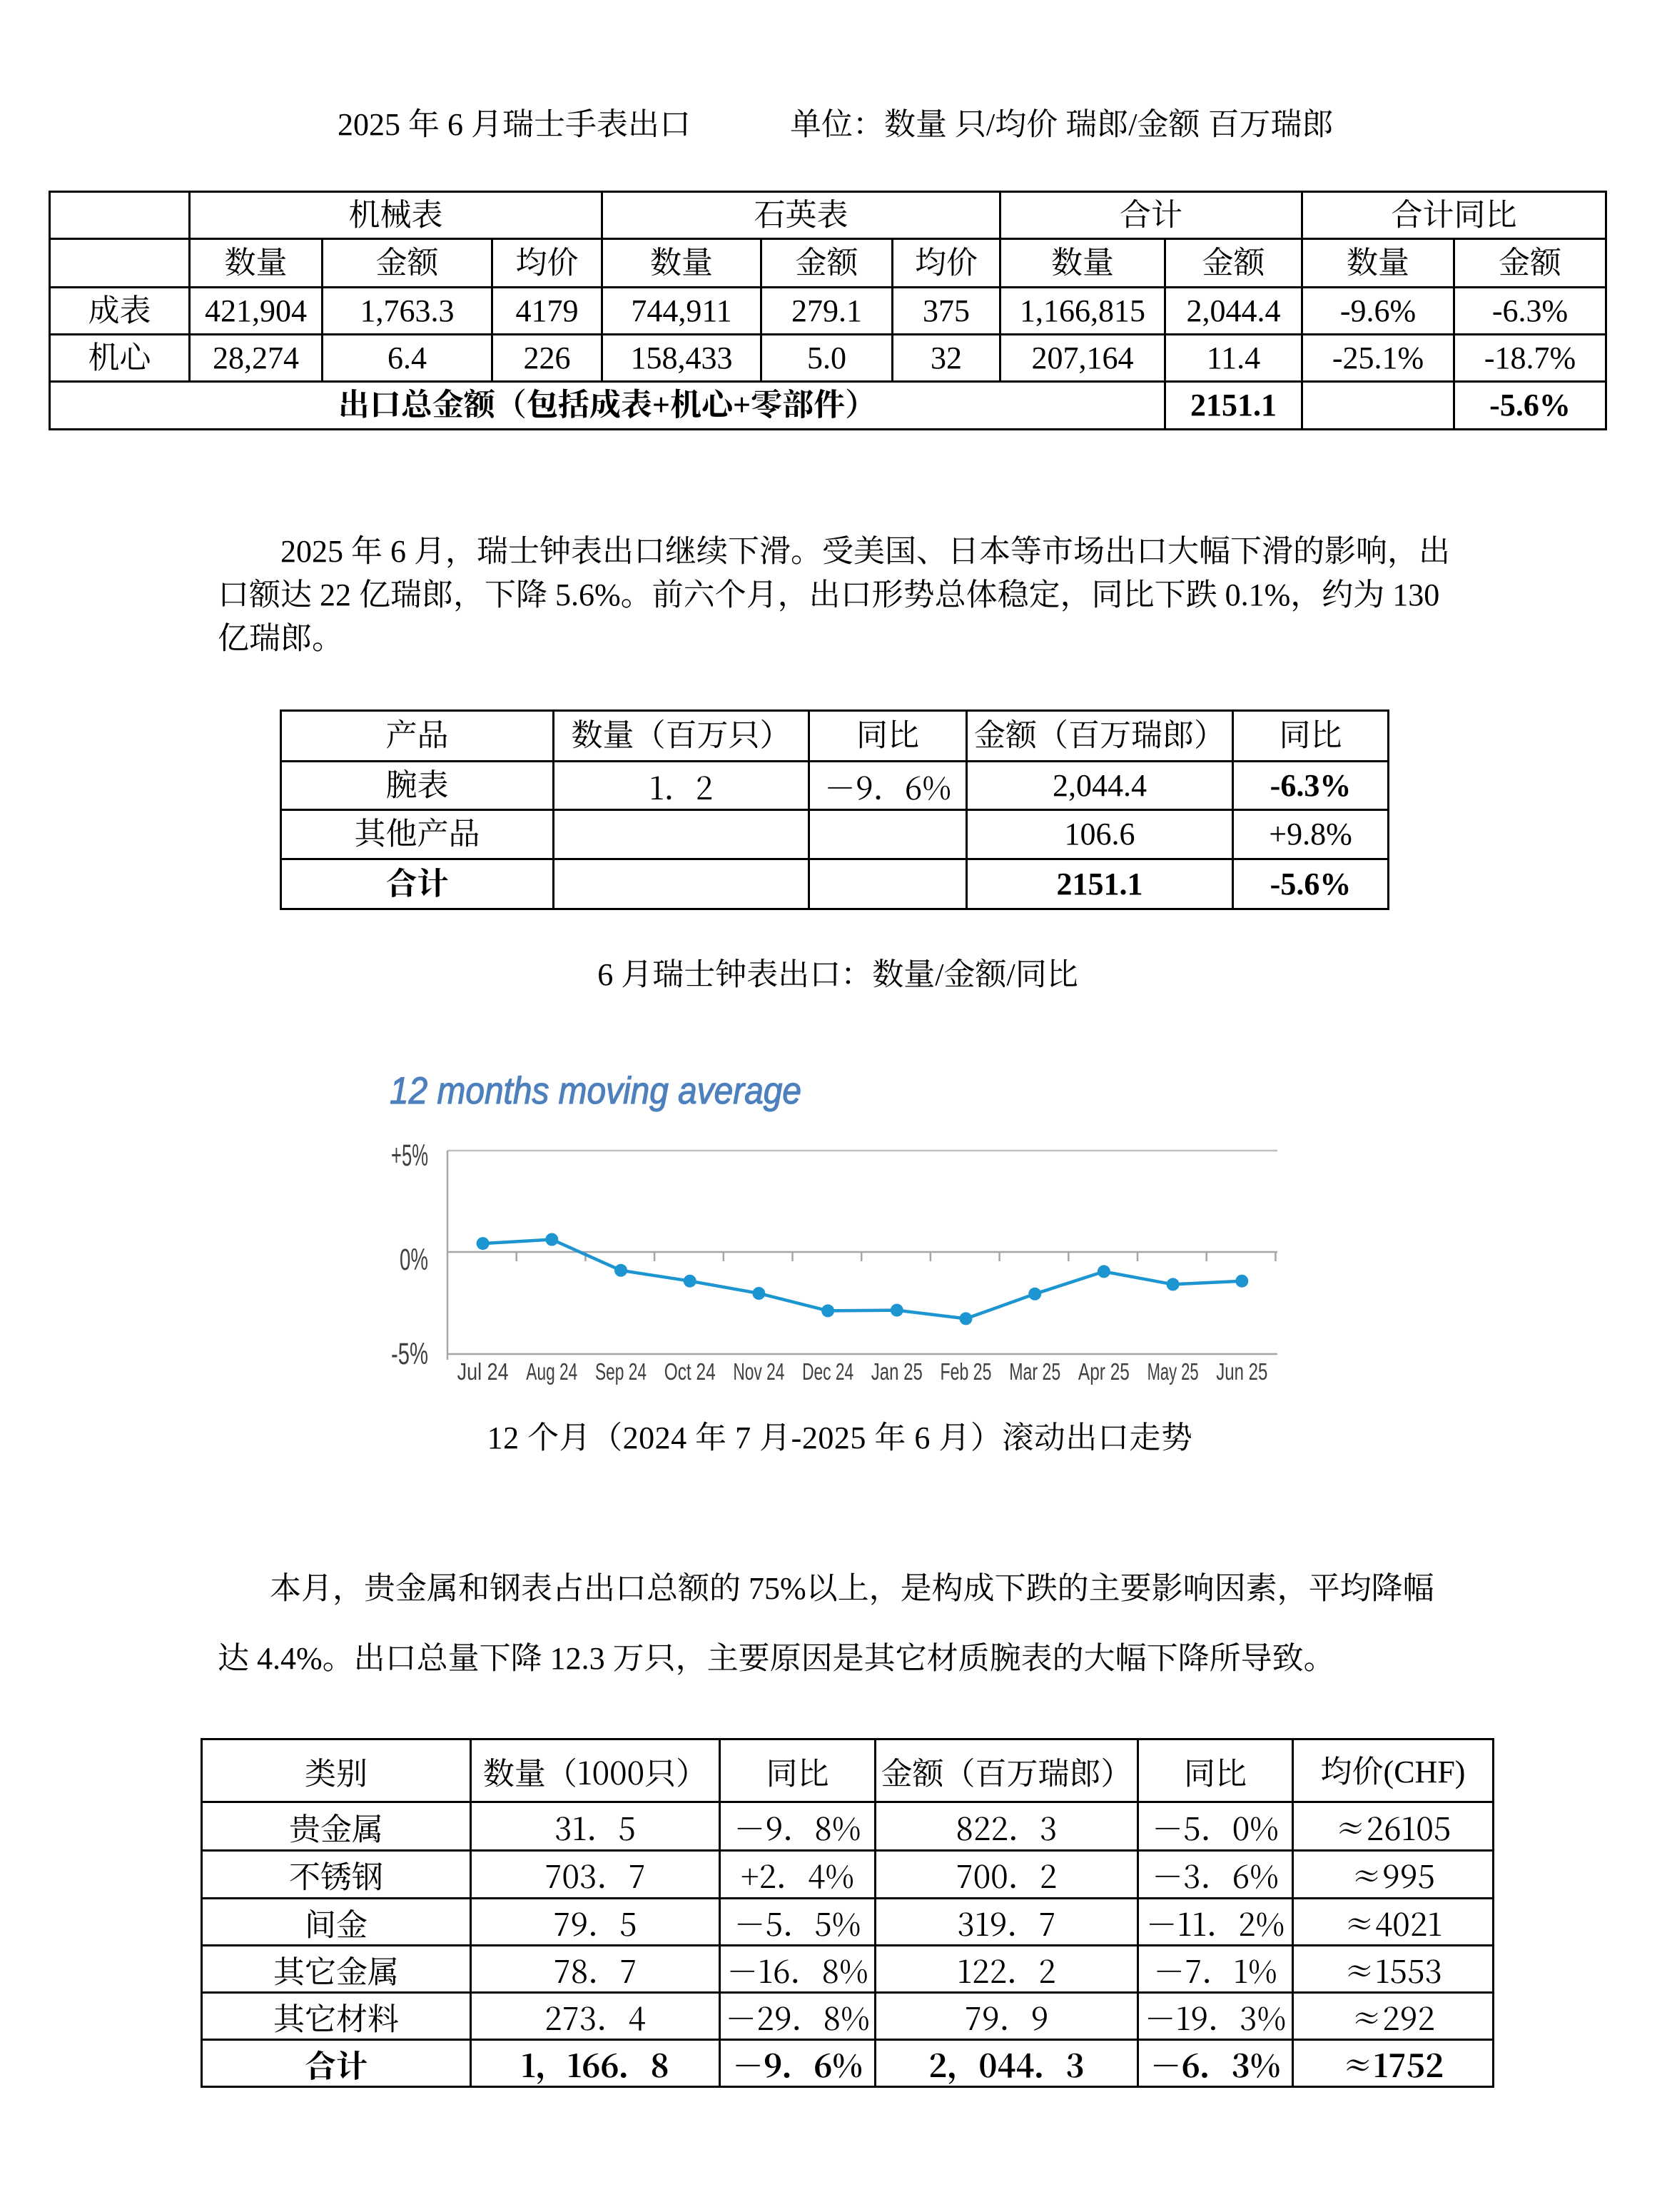 The width and height of the screenshot is (1667, 2212). I want to click on svg-text: May 25, so click(1173, 1371).